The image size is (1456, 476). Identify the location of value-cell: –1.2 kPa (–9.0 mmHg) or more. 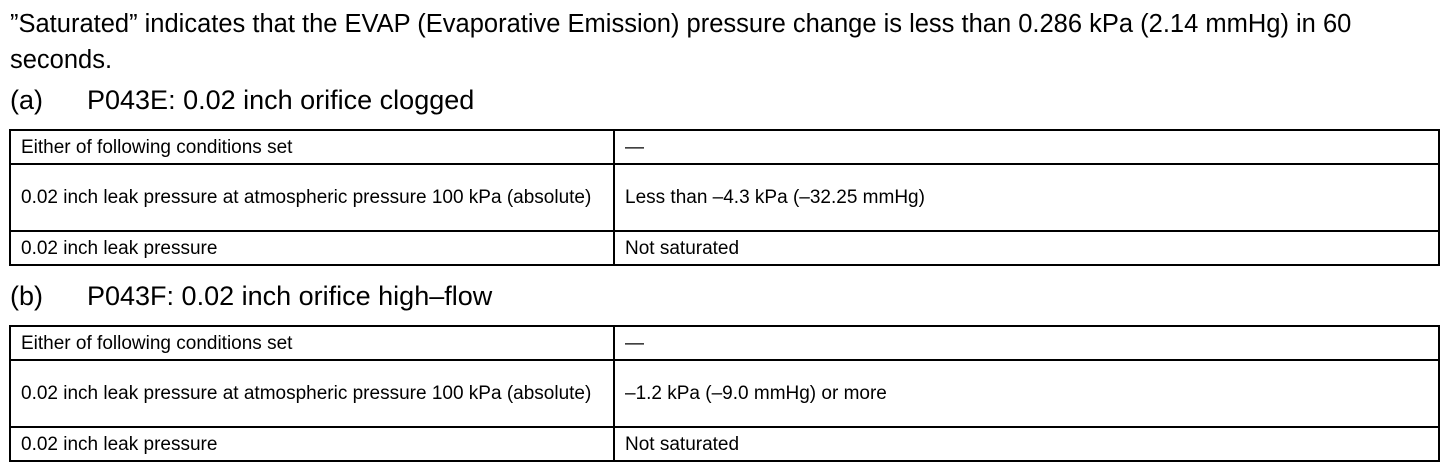
(1026, 393).